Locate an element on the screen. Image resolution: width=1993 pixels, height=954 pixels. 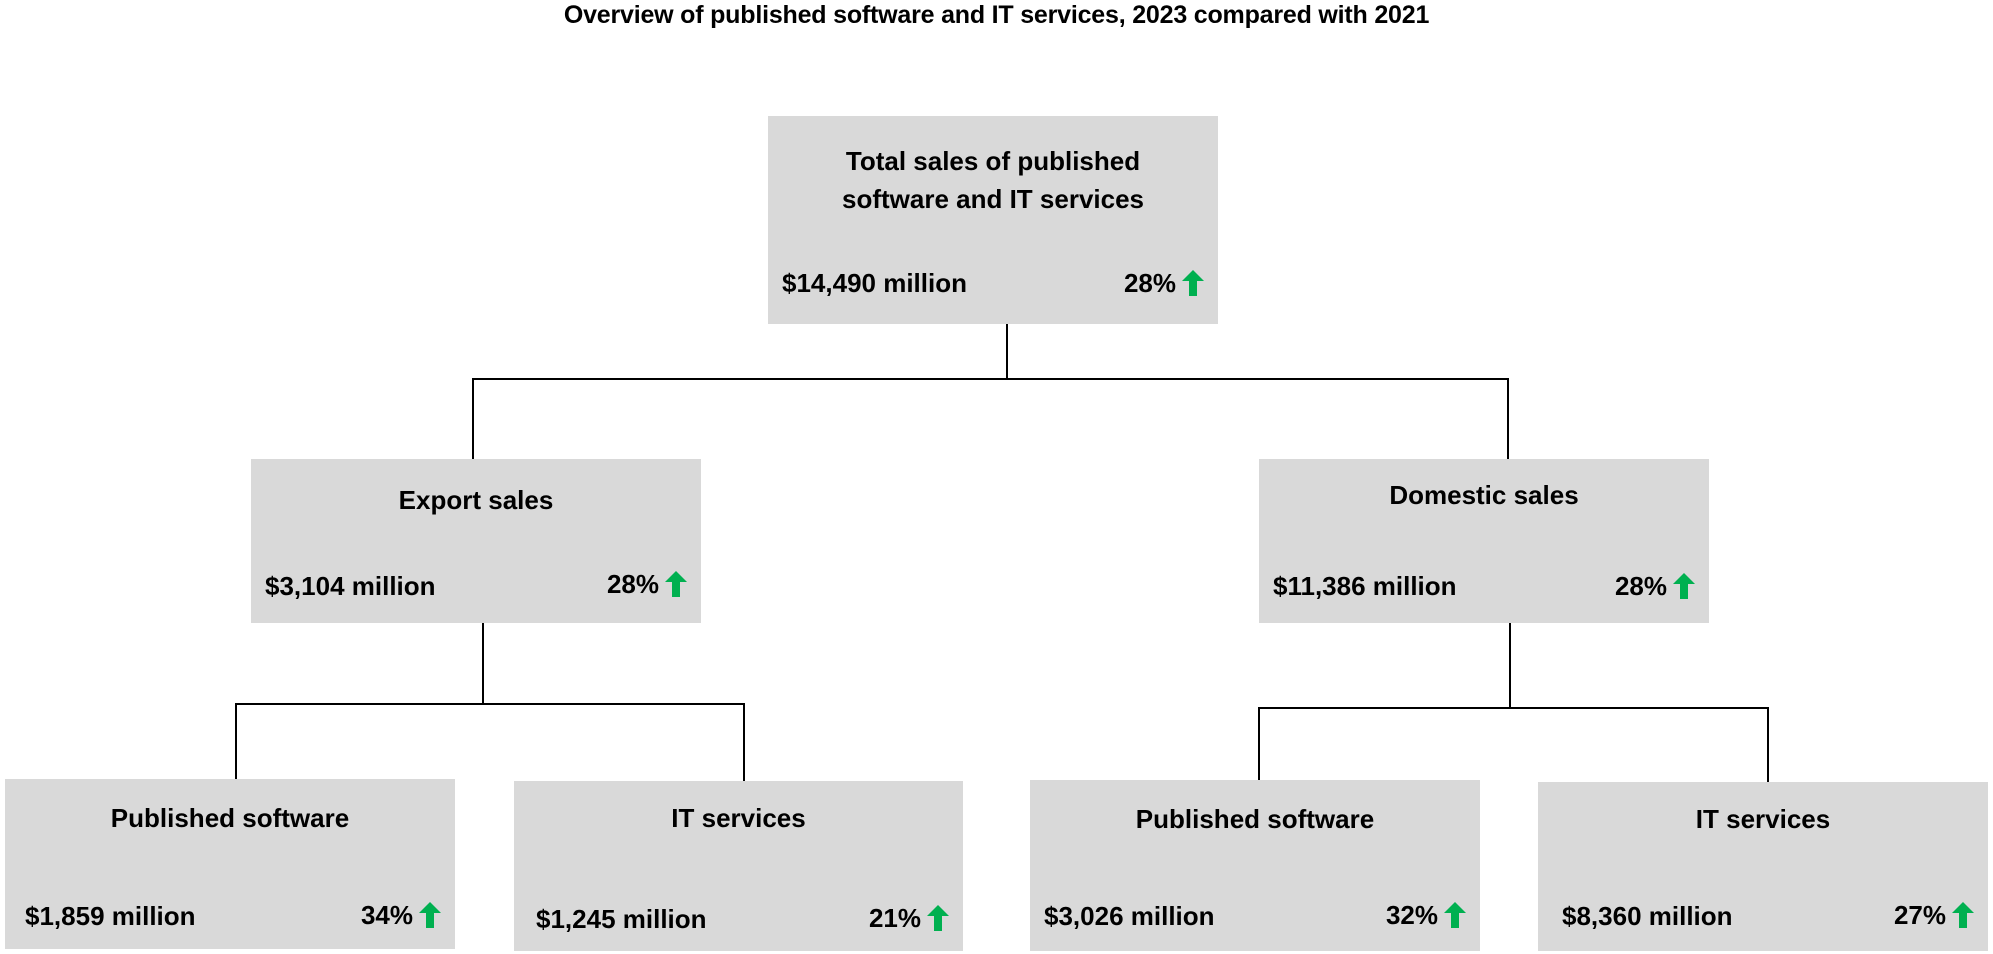
connector-domestic-horizontal is located at coordinates (1512, 708).